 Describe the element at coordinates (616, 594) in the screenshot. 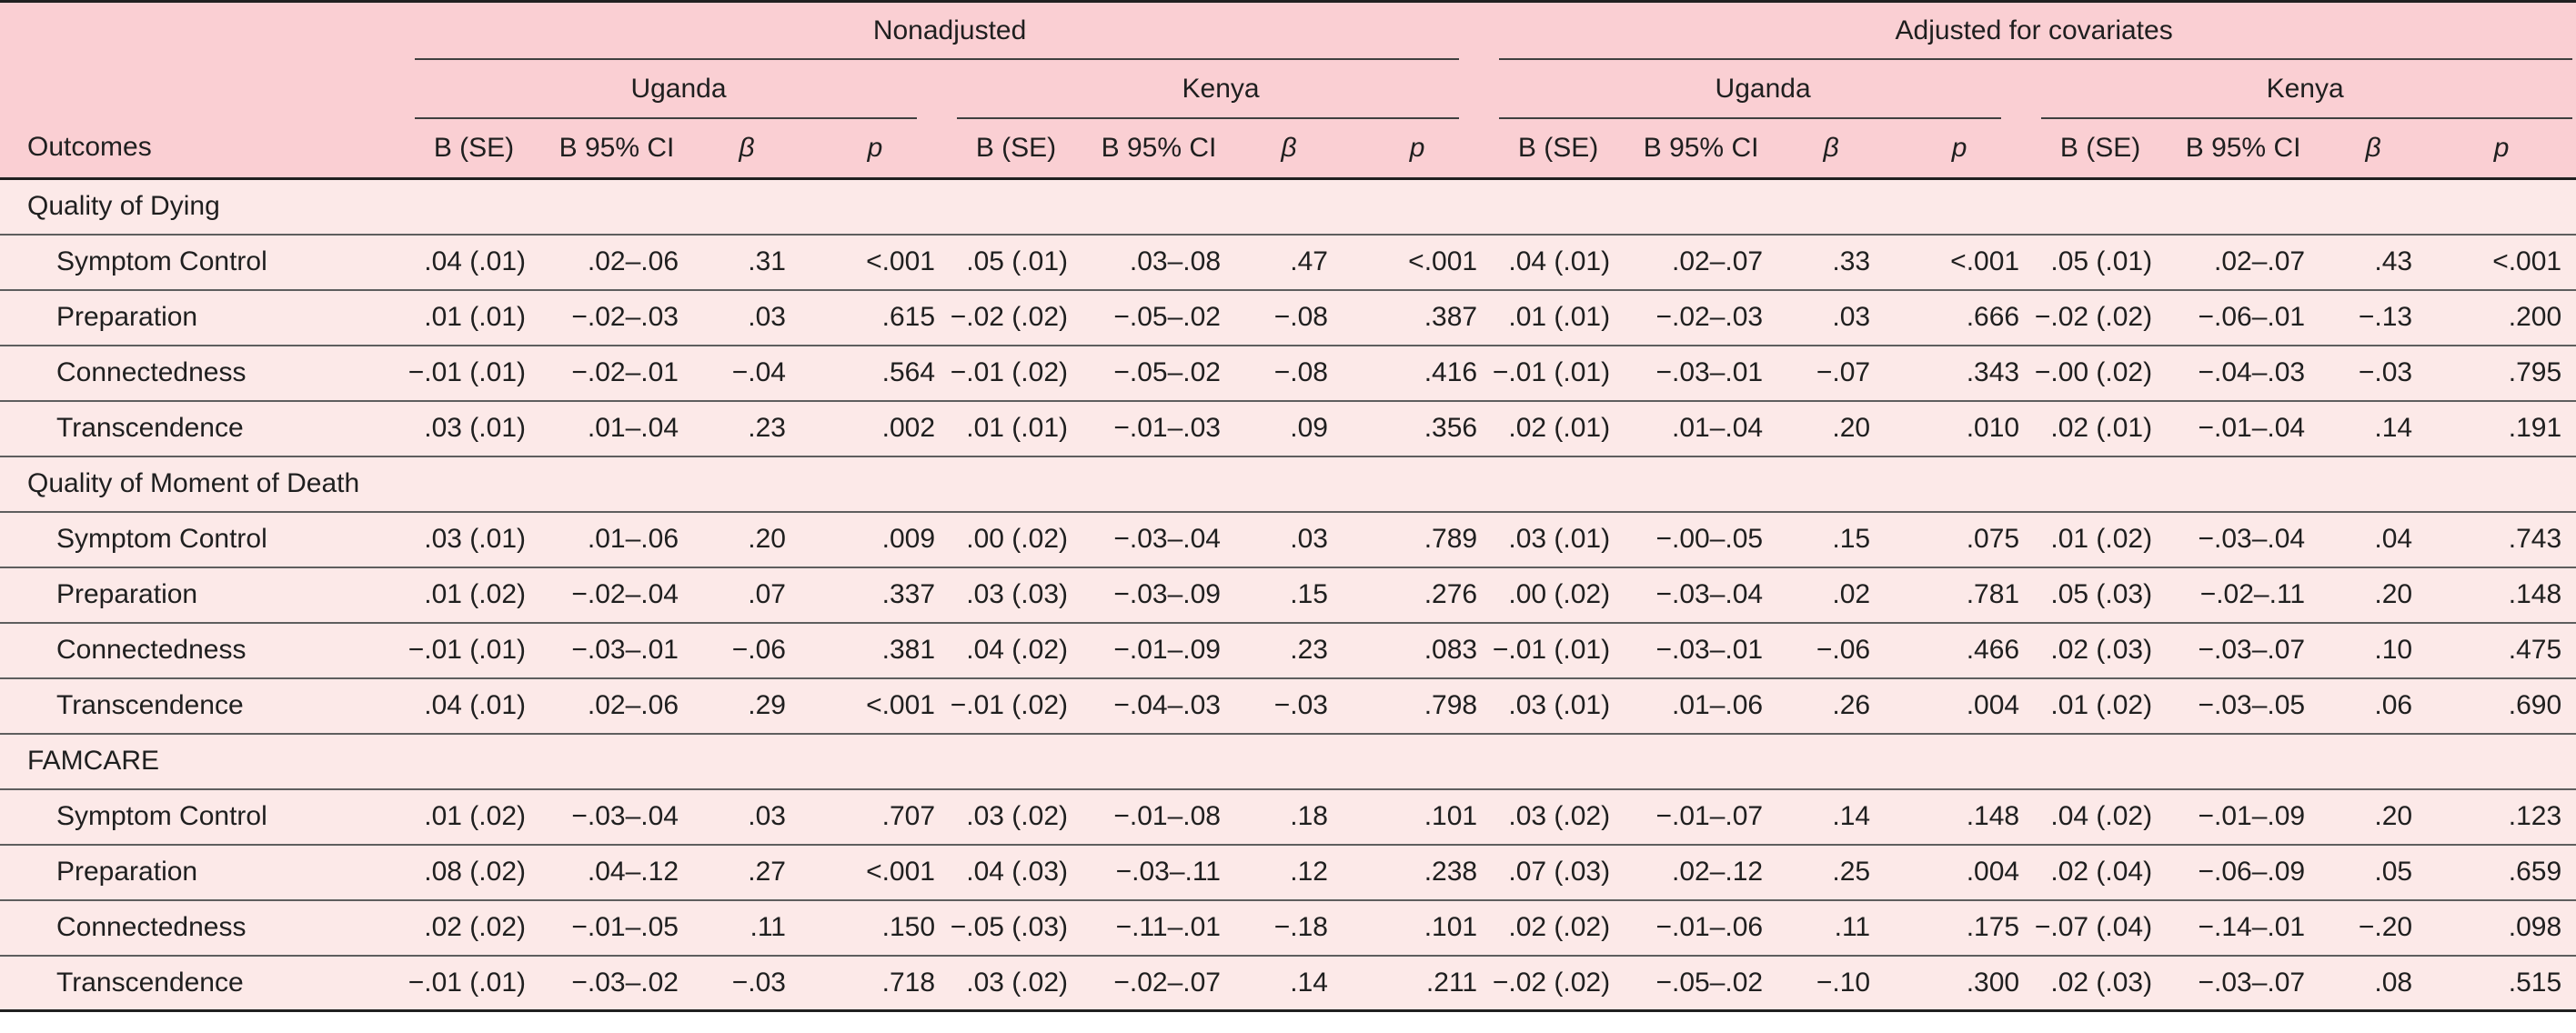

I see `cell-value: −.02–.04` at that location.